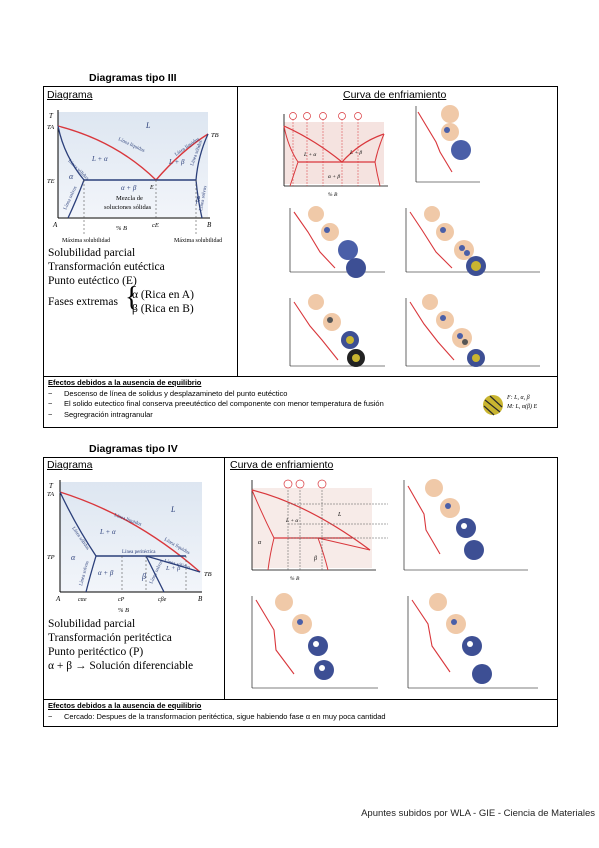 This screenshot has height=848, width=599. What do you see at coordinates (86, 241) in the screenshot?
I see `maxsol-left: Máxima solubilidad` at bounding box center [86, 241].